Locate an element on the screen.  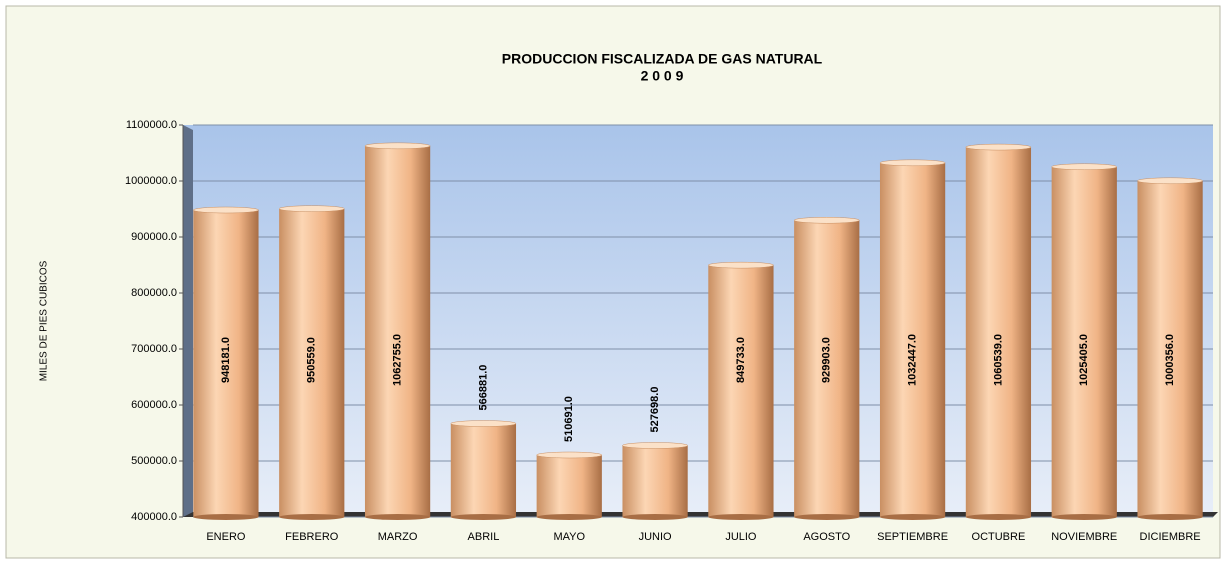
data-label: 849733.0 is located at coordinates (741, 360).